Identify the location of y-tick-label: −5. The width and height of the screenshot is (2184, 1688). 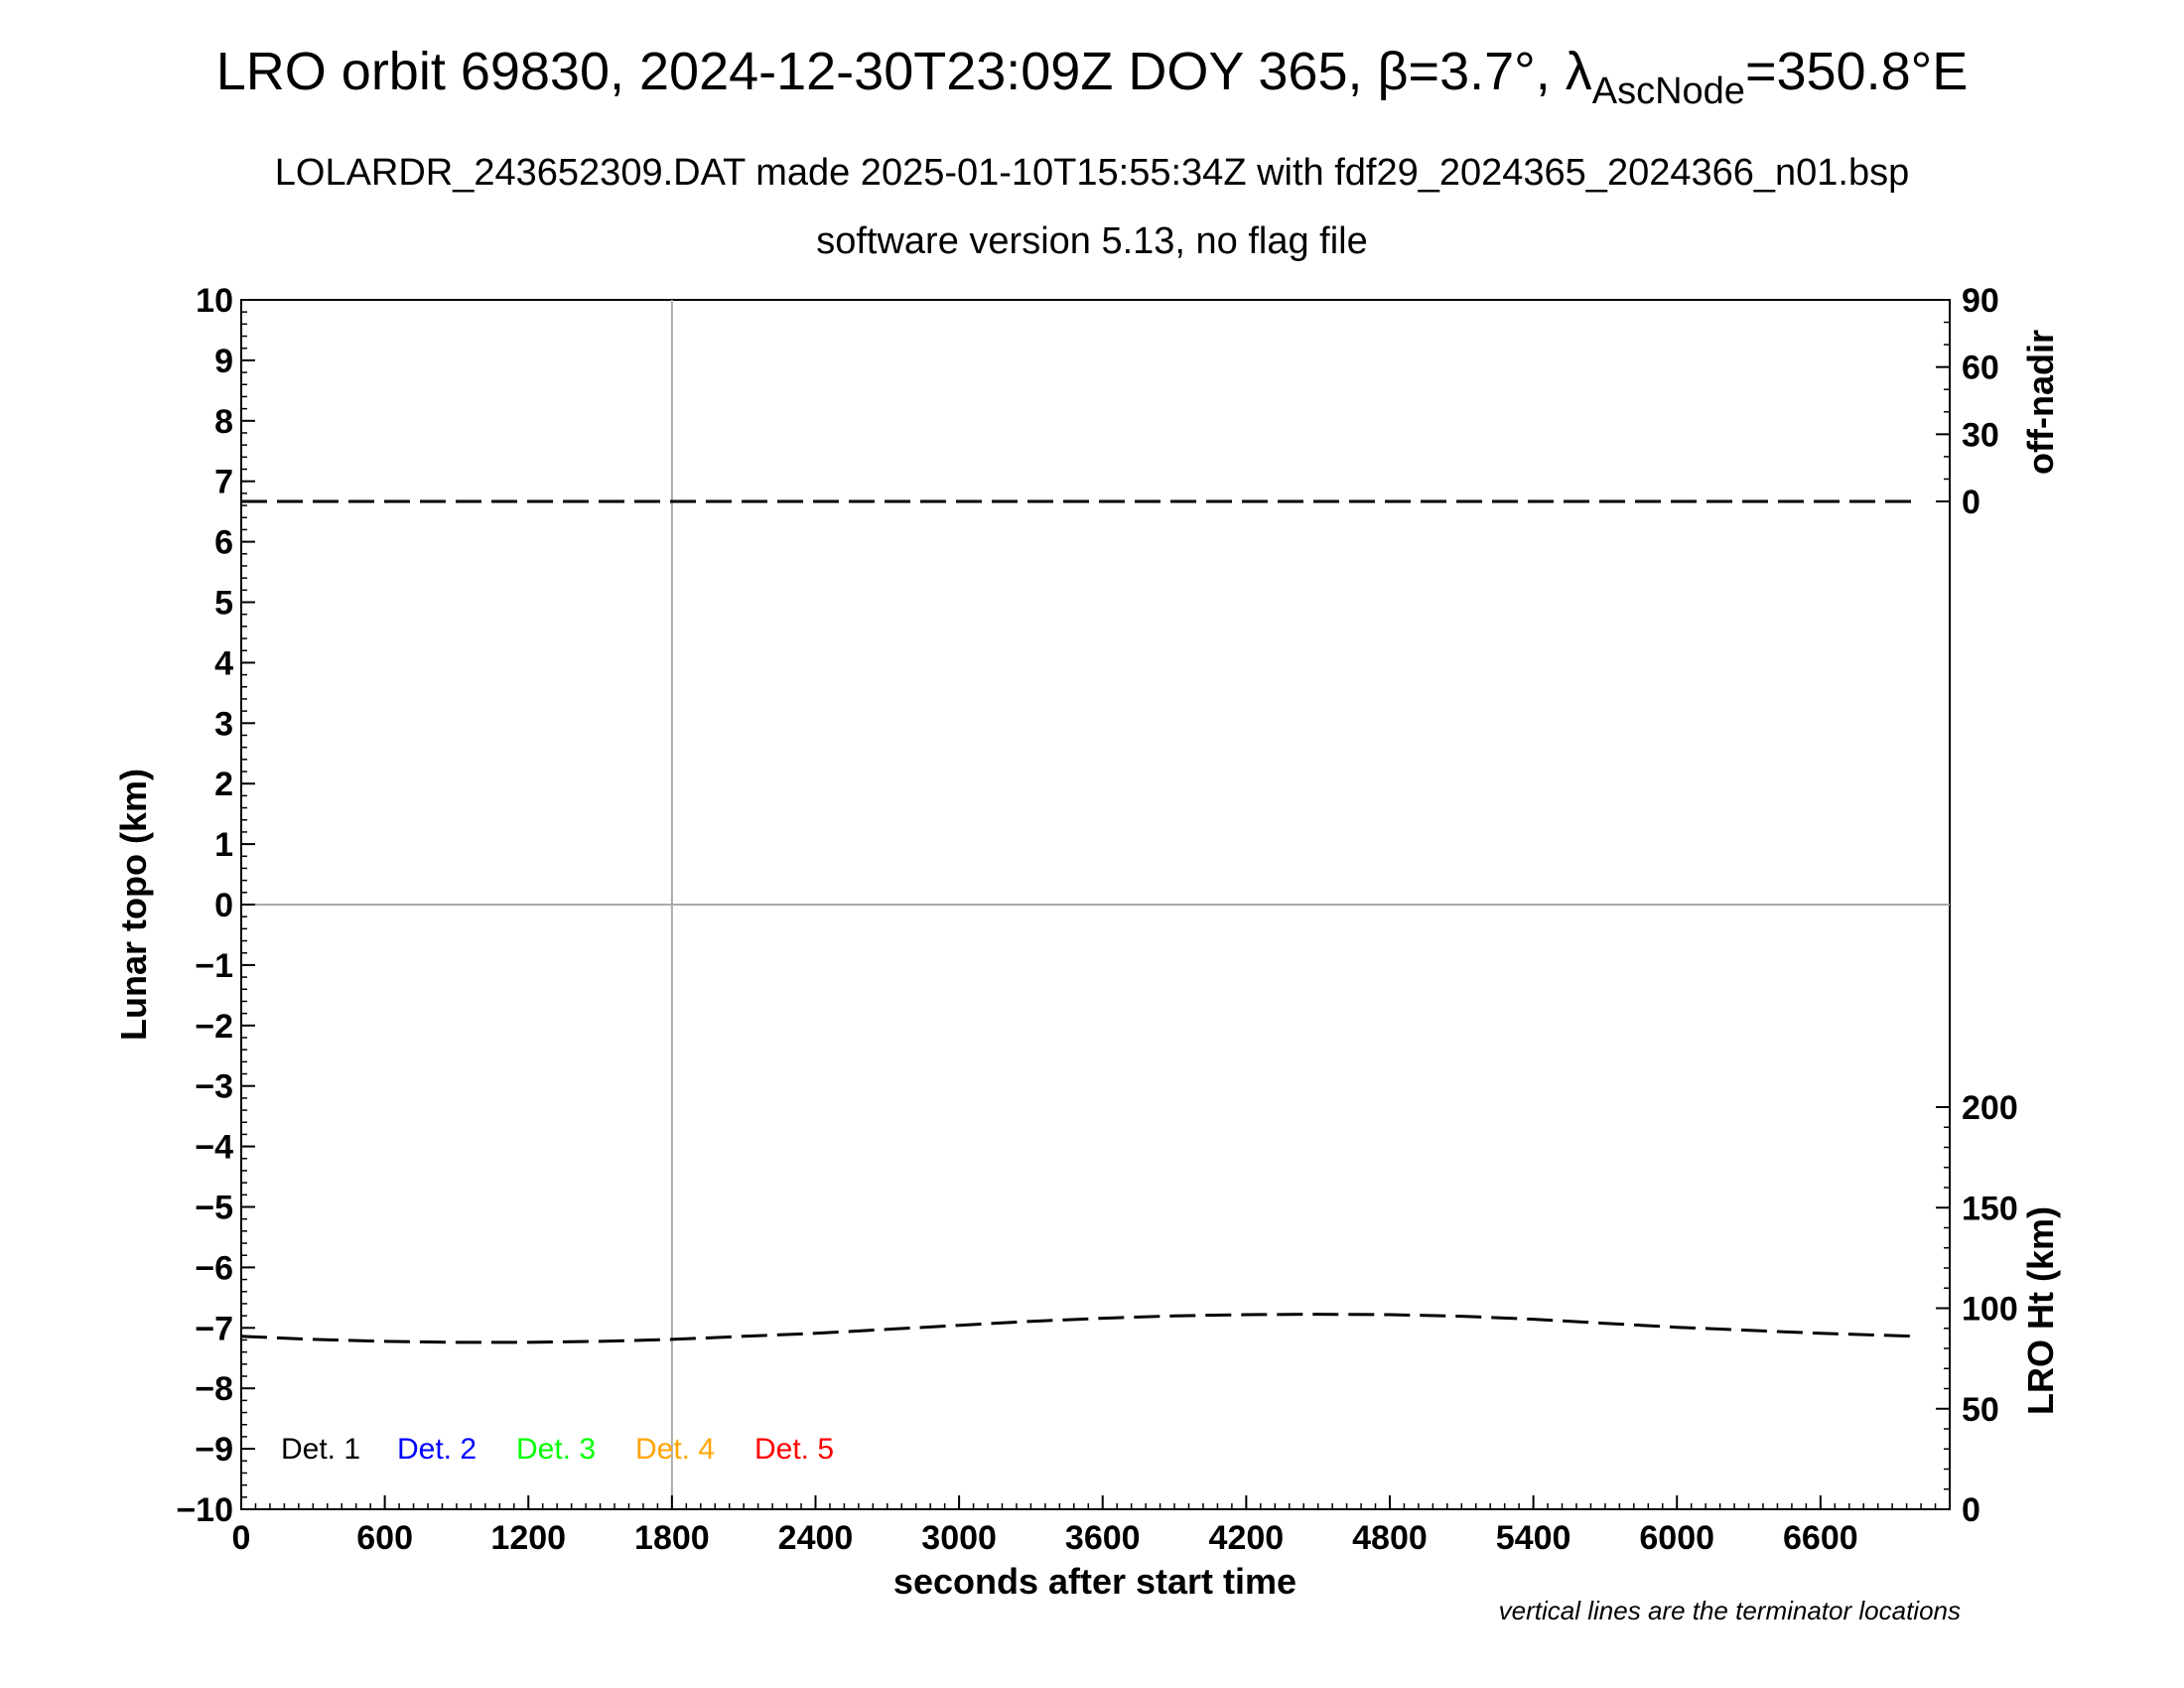
(214, 1208).